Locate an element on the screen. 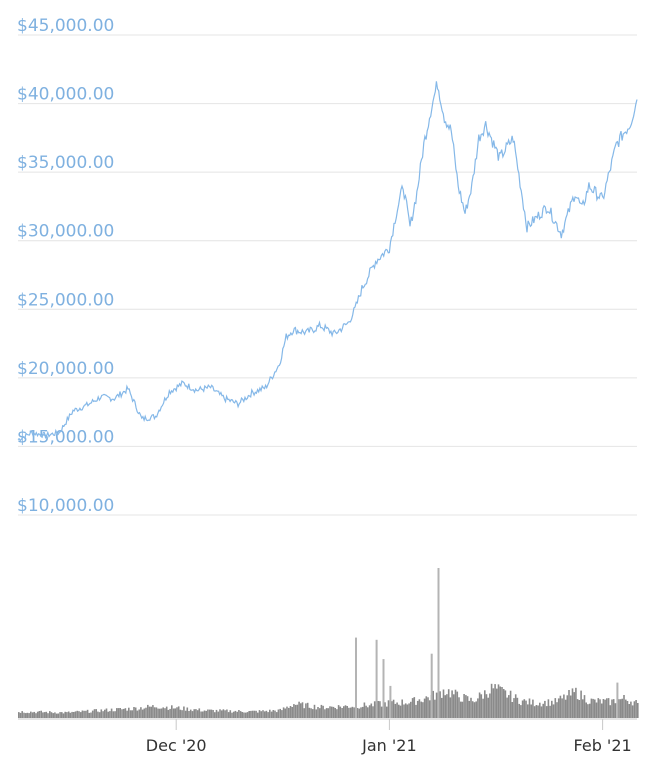 The image size is (651, 770). y-tick-label: $40,000.00 is located at coordinates (65, 95).